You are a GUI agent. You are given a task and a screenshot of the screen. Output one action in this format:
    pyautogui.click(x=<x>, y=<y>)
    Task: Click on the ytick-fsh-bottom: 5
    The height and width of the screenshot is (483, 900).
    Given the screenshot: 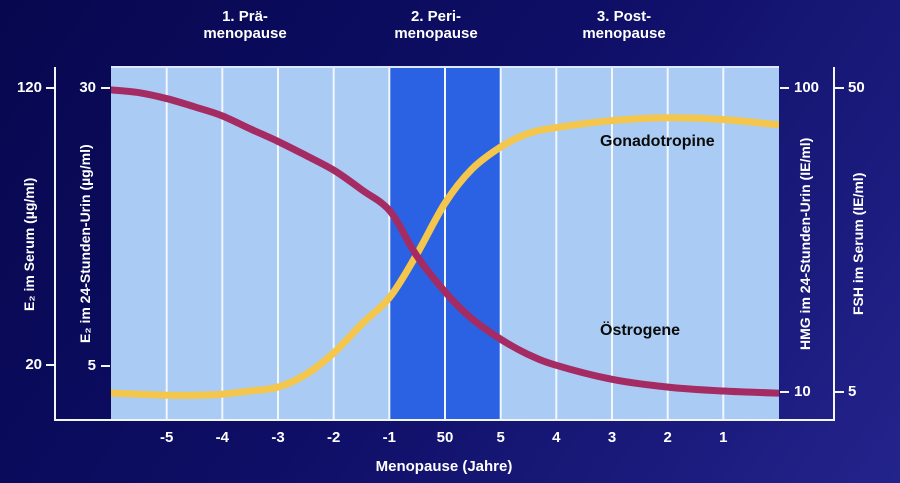 What is the action you would take?
    pyautogui.click(x=852, y=391)
    